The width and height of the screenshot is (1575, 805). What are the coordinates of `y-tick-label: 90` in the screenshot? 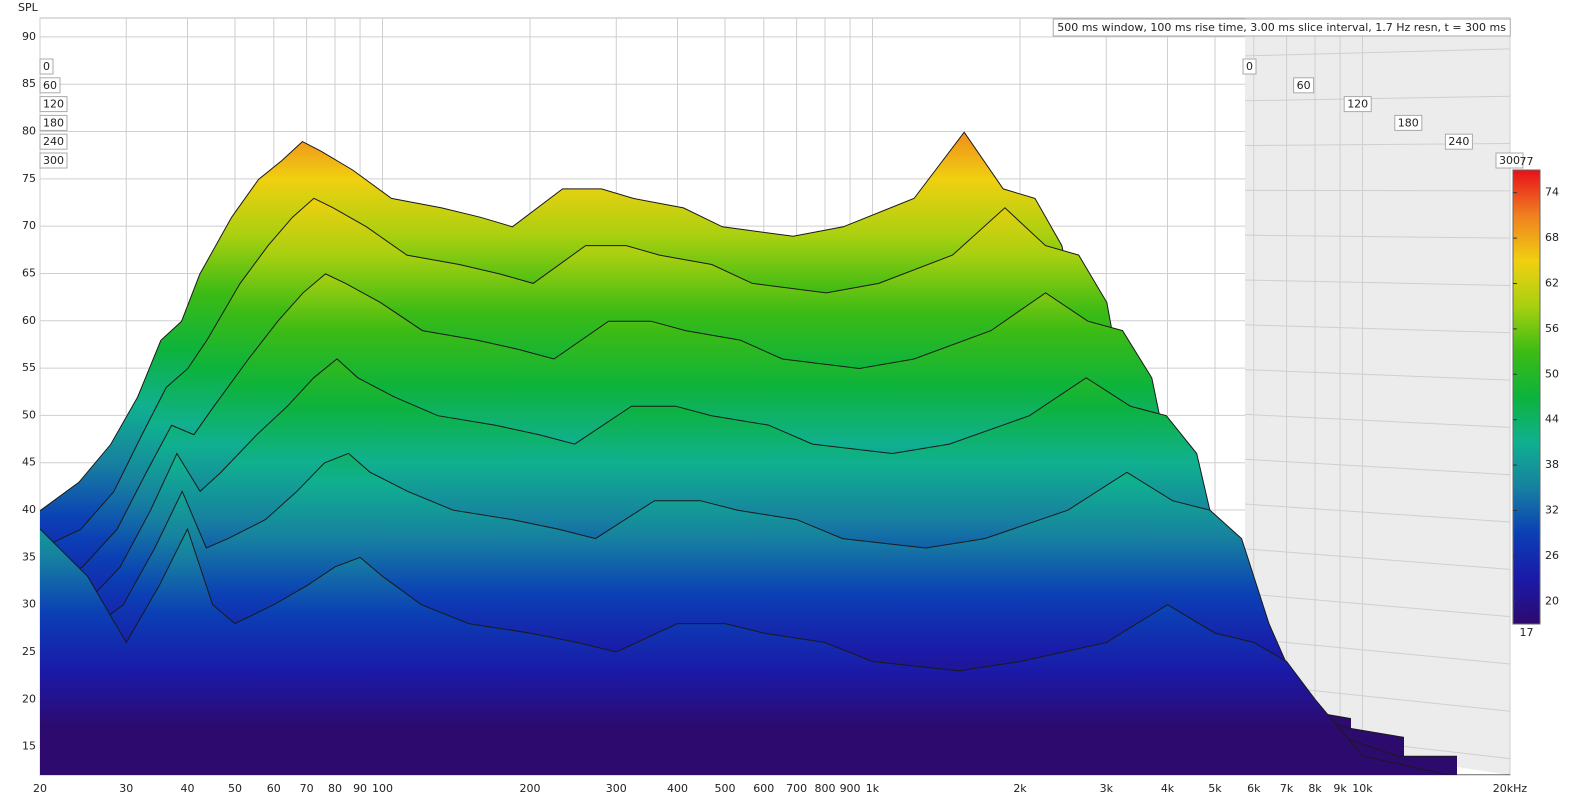 It's located at (29, 36).